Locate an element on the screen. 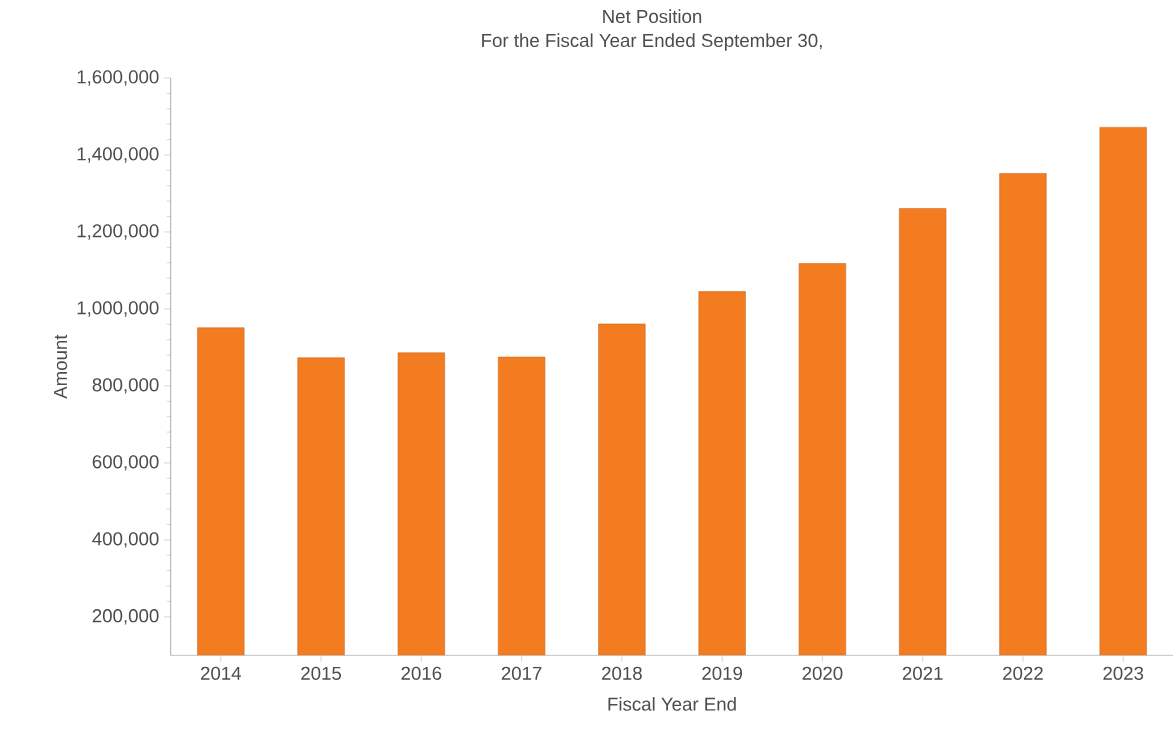  chart-subtitle: For the Fiscal Year Ended September 30, is located at coordinates (652, 42).